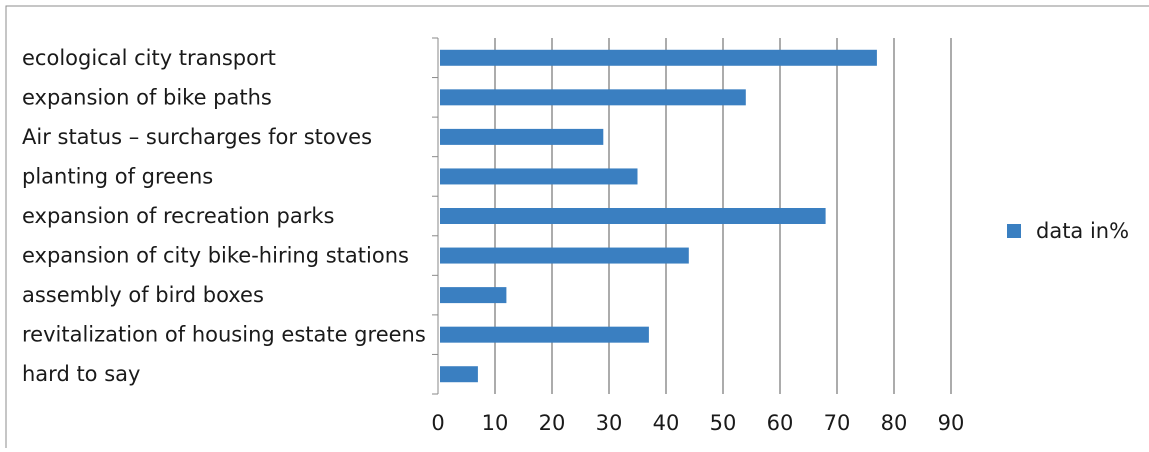 This screenshot has width=1149, height=452. Describe the element at coordinates (1082, 231) in the screenshot. I see `legend-label: data in%` at that location.